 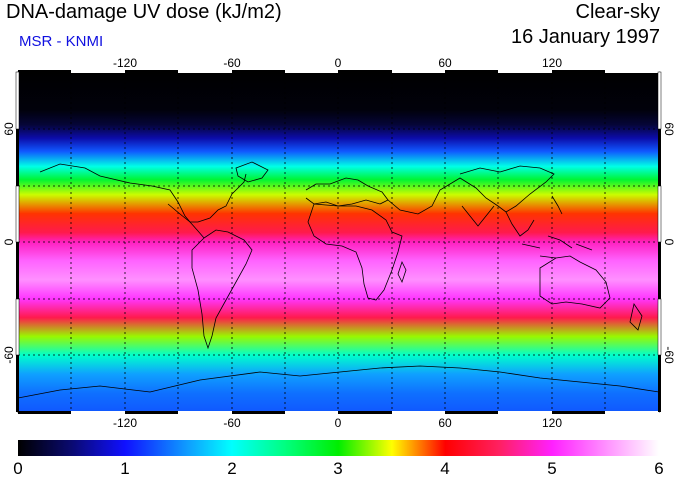 I want to click on lat-ticks-right: 60 0 -60, so click(x=669, y=243).